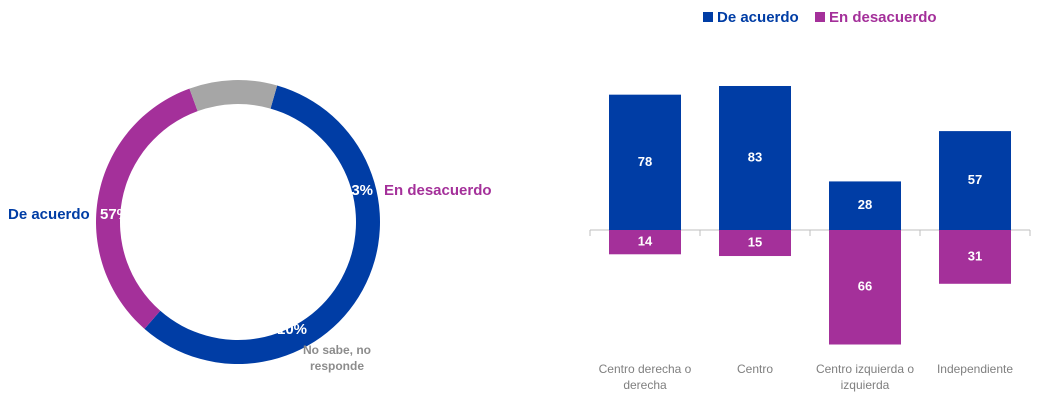  I want to click on bar-value-label: 83, so click(755, 156).